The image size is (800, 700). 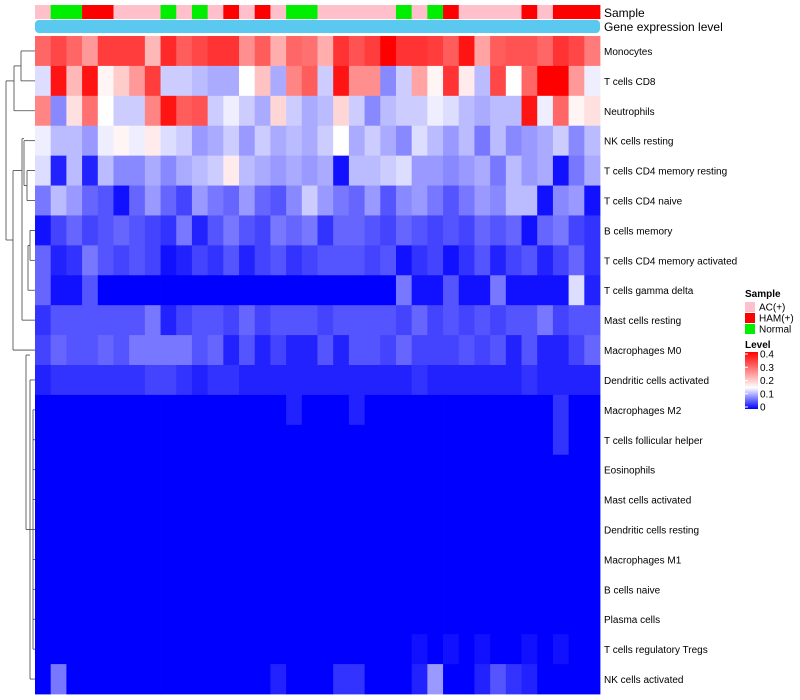 What do you see at coordinates (20, 365) in the screenshot?
I see `row-dendrogram` at bounding box center [20, 365].